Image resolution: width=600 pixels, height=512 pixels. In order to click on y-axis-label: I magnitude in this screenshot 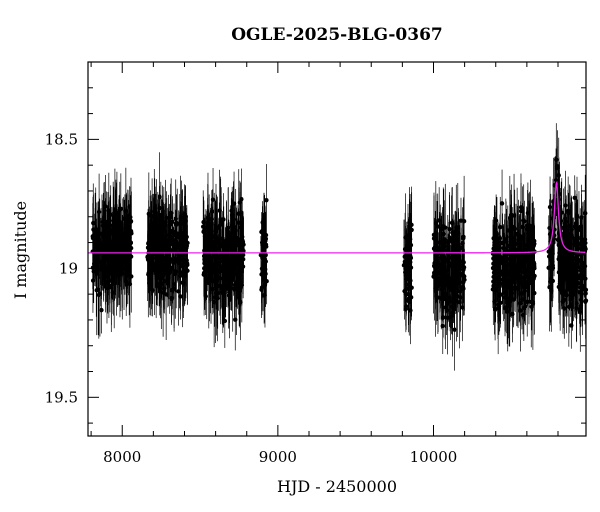, I will do `click(20, 250)`.